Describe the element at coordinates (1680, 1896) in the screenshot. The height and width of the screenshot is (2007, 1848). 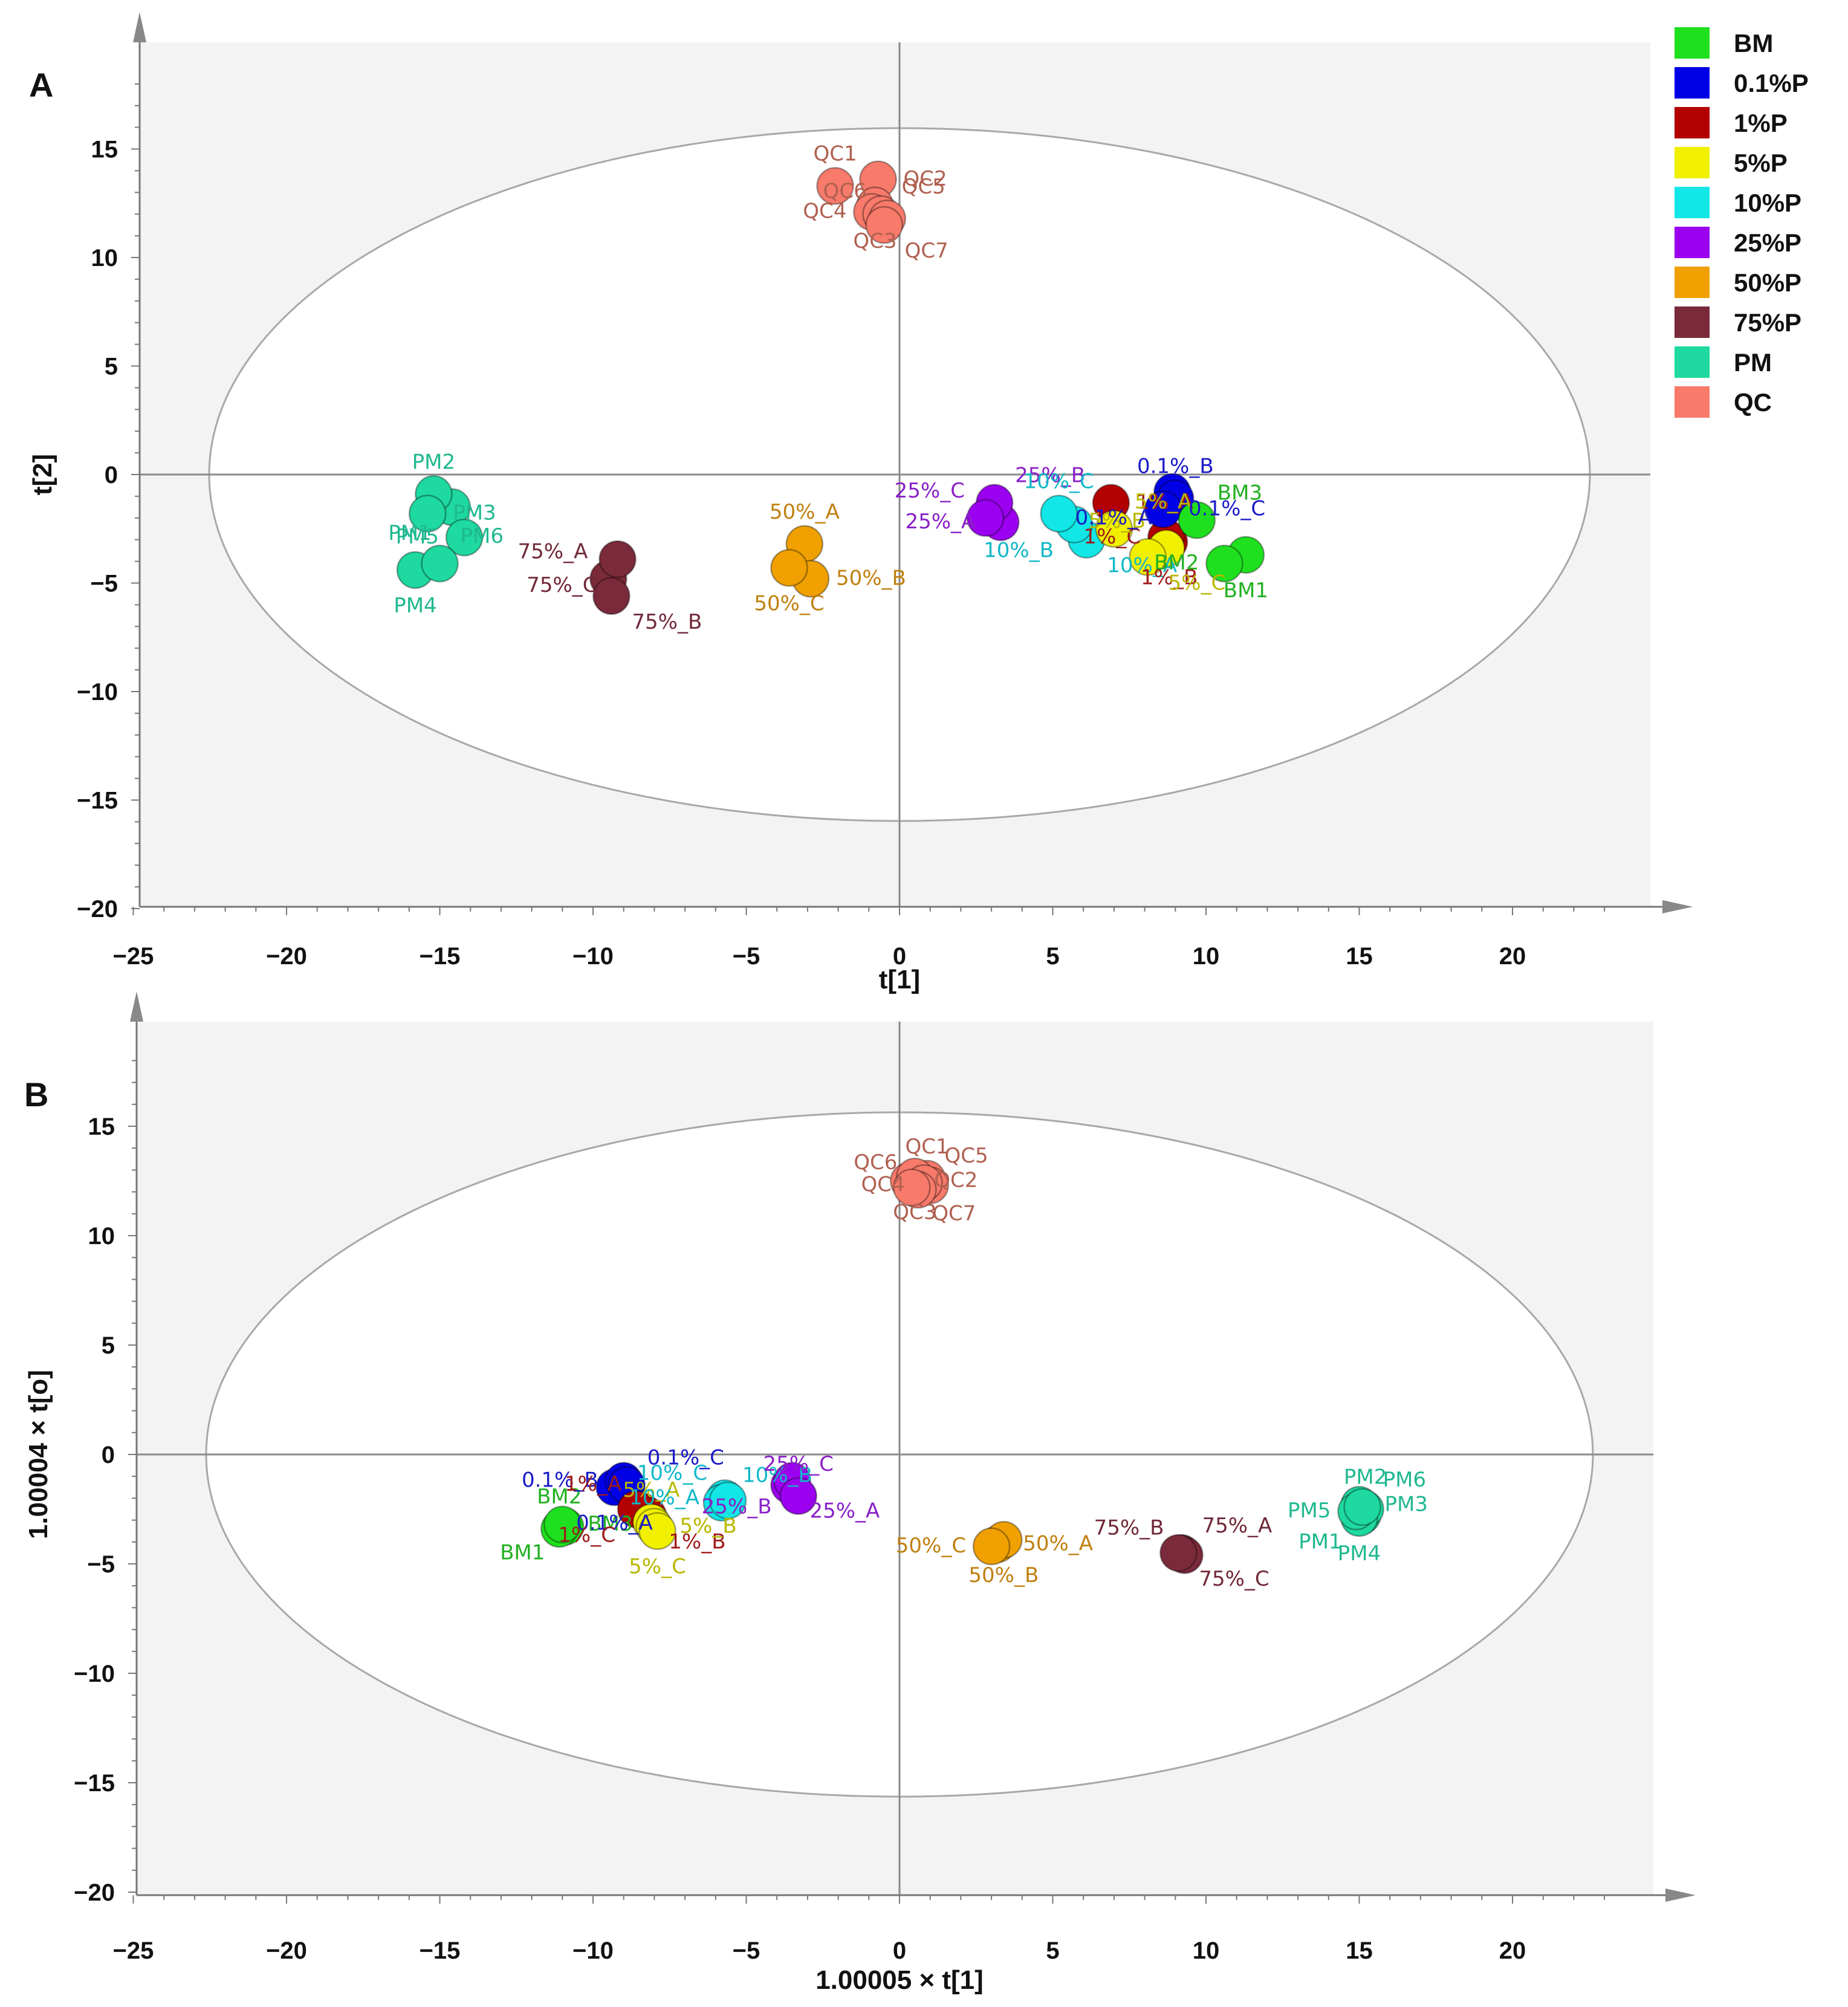
I see `x-axis-arrow` at that location.